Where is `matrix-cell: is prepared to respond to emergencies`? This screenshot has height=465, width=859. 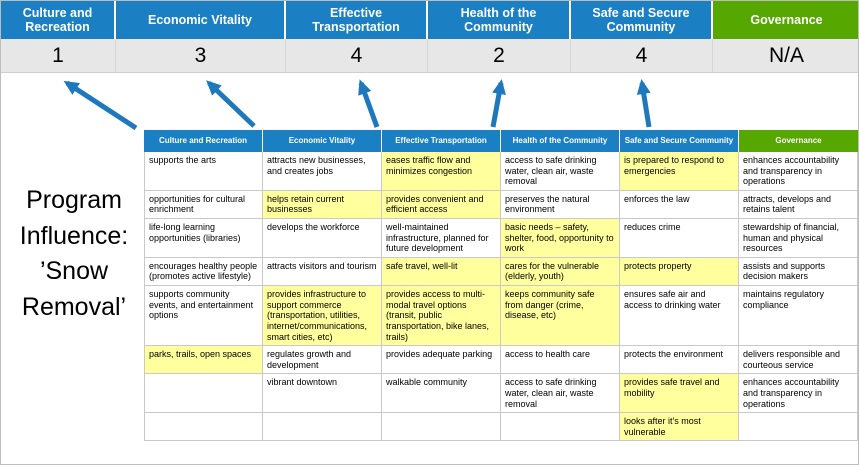
matrix-cell: is prepared to respond to emergencies is located at coordinates (679, 171).